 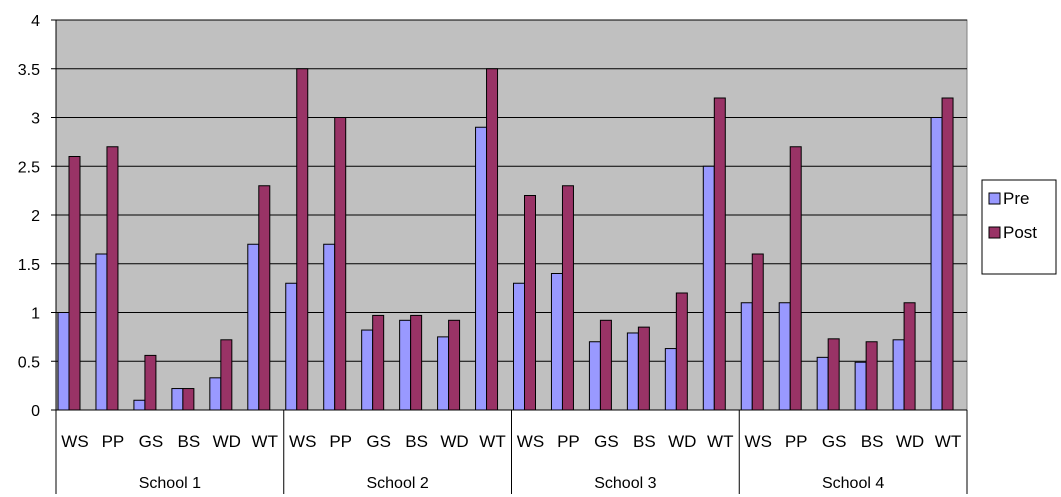 What do you see at coordinates (101, 332) in the screenshot?
I see `bar-pre-school-1-pp` at bounding box center [101, 332].